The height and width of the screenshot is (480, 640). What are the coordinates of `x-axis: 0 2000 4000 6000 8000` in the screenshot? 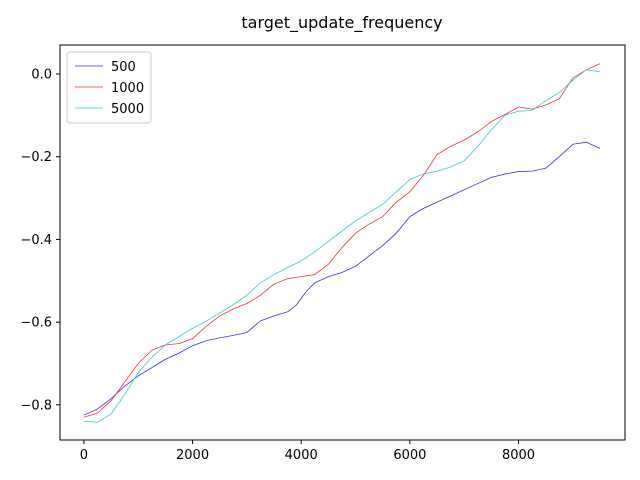 It's located at (307, 451).